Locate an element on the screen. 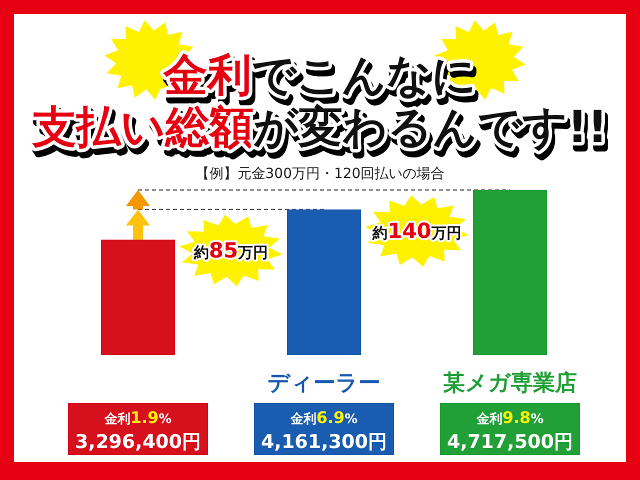 The height and width of the screenshot is (480, 640). x-tick-label: 某メガ専業店 is located at coordinates (510, 383).